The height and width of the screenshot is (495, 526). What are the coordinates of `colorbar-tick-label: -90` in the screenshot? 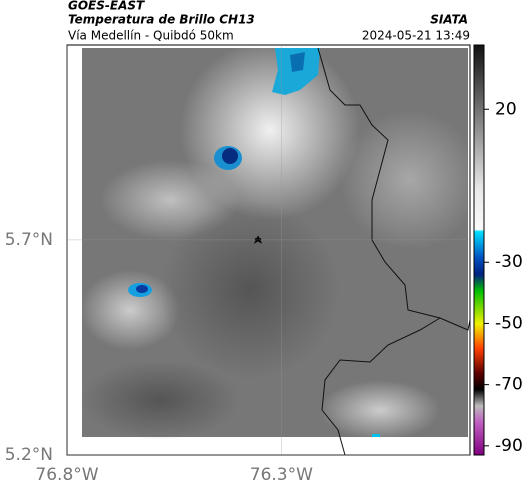 It's located at (509, 446).